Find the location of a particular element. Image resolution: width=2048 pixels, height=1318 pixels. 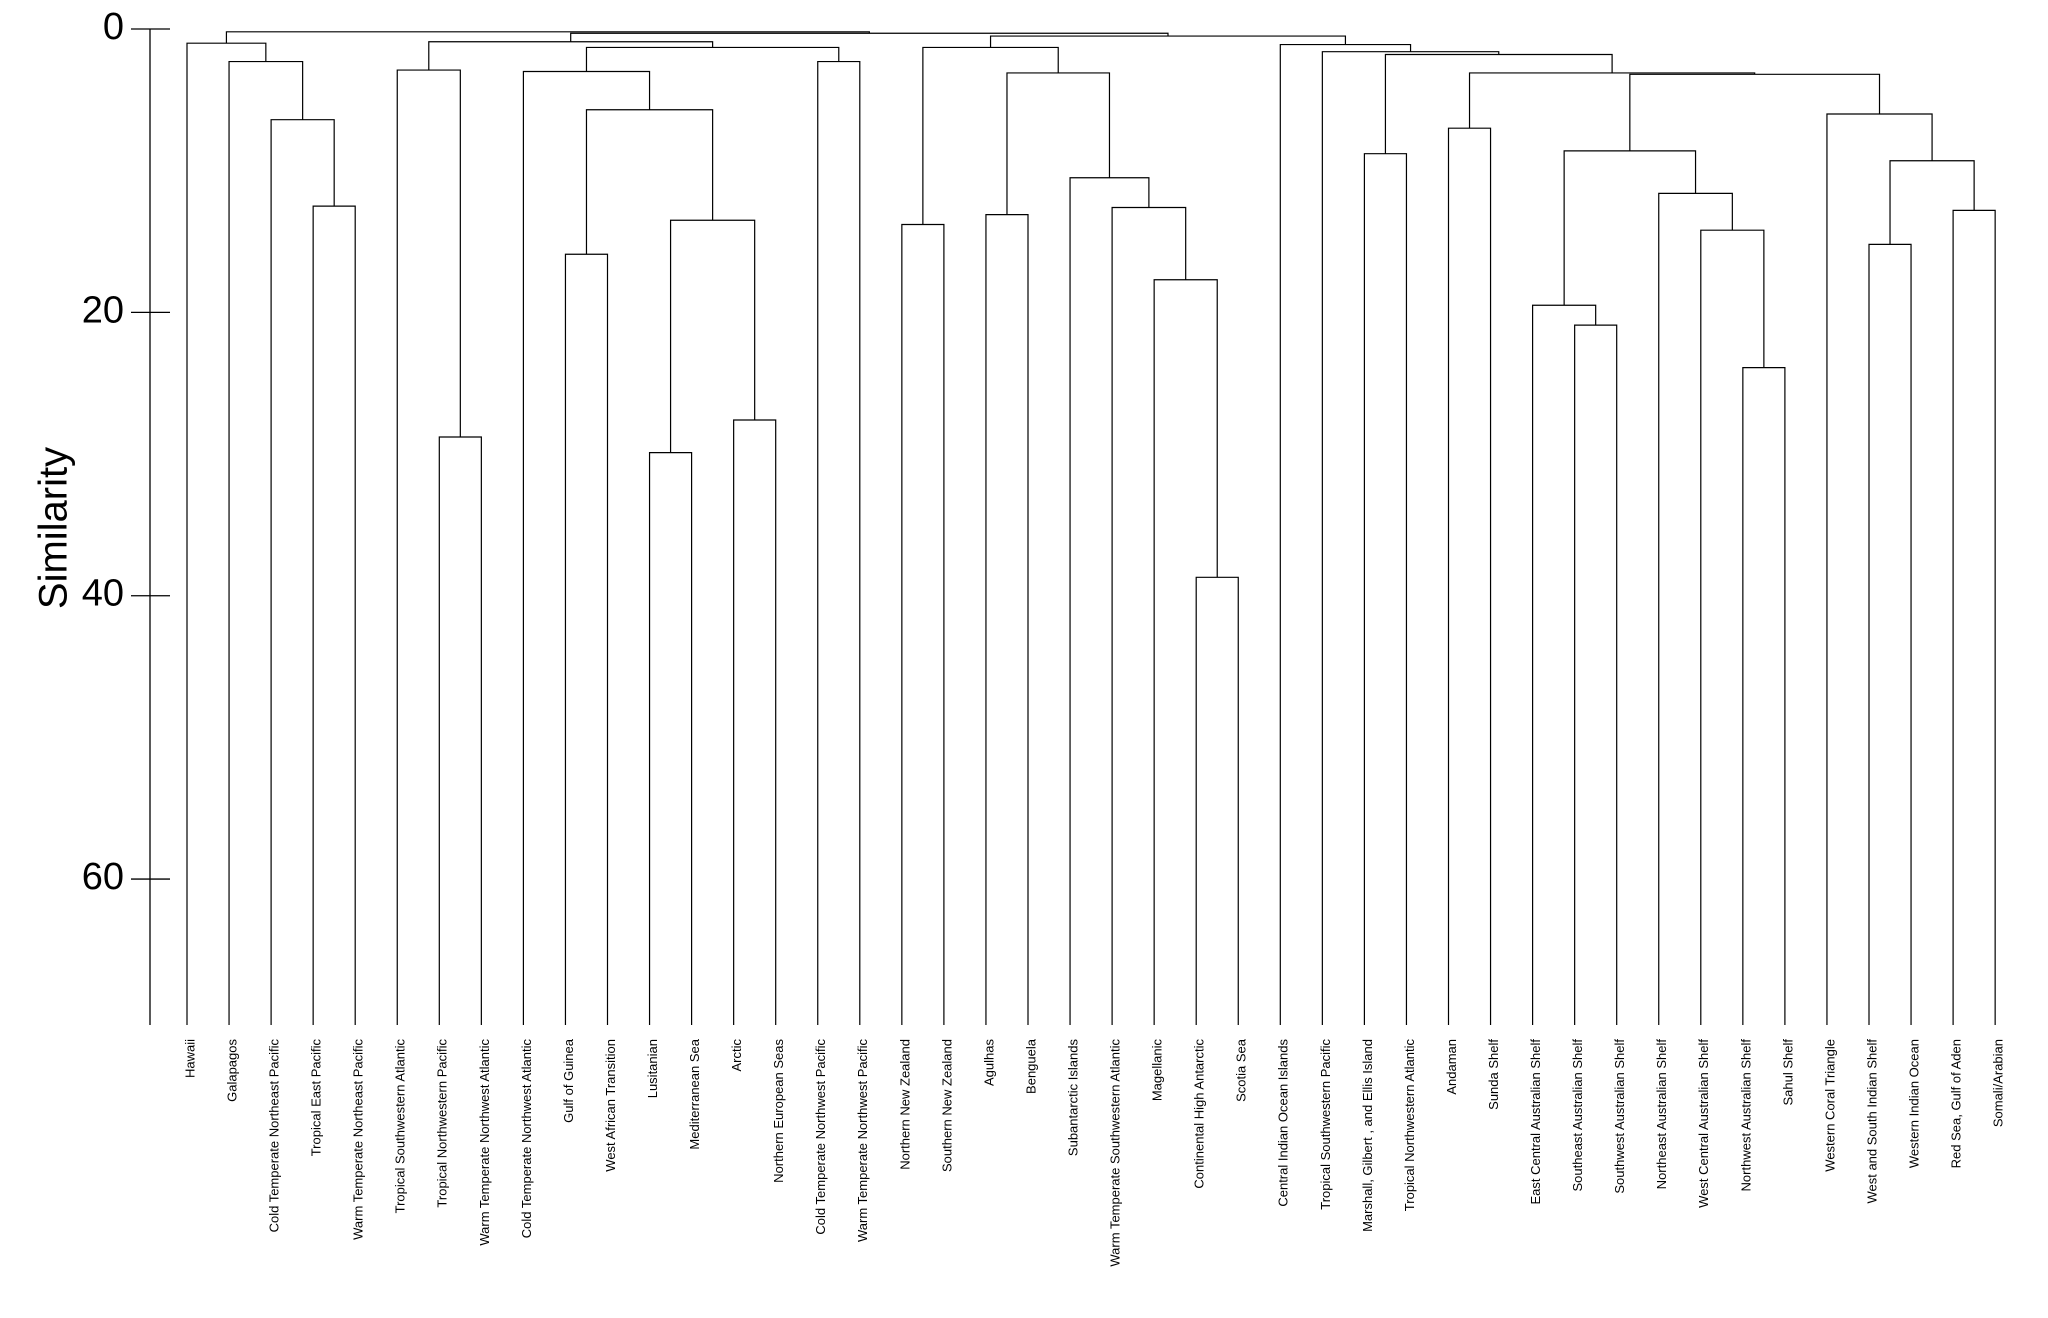

leaf-label: Magellanic is located at coordinates (1157, 1070).